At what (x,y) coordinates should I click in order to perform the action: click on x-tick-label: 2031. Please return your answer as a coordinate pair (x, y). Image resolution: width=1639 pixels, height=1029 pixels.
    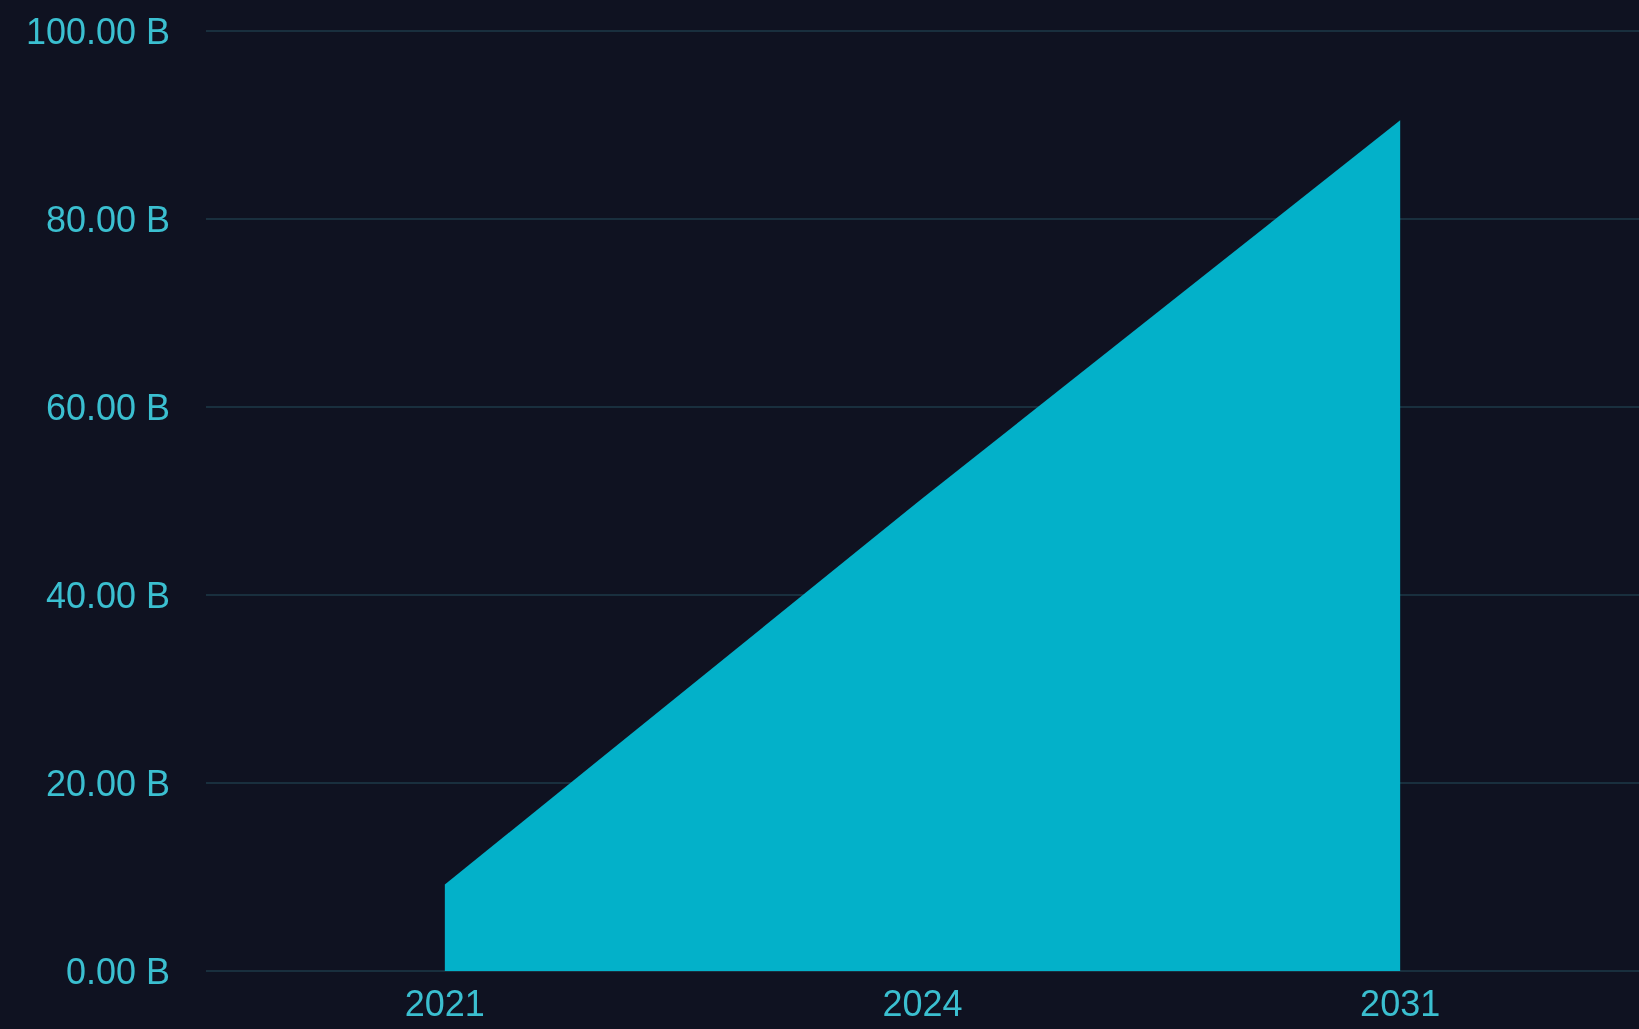
    Looking at the image, I should click on (1400, 1003).